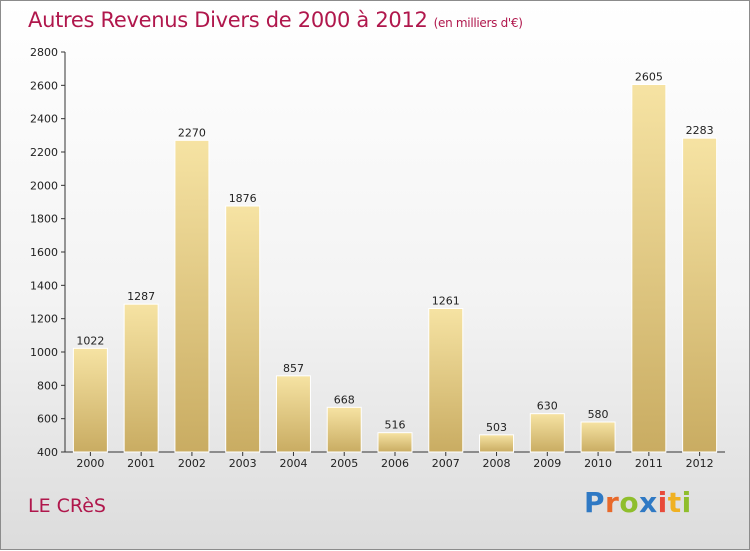  Describe the element at coordinates (47, 385) in the screenshot. I see `y-tick-label: 800` at that location.